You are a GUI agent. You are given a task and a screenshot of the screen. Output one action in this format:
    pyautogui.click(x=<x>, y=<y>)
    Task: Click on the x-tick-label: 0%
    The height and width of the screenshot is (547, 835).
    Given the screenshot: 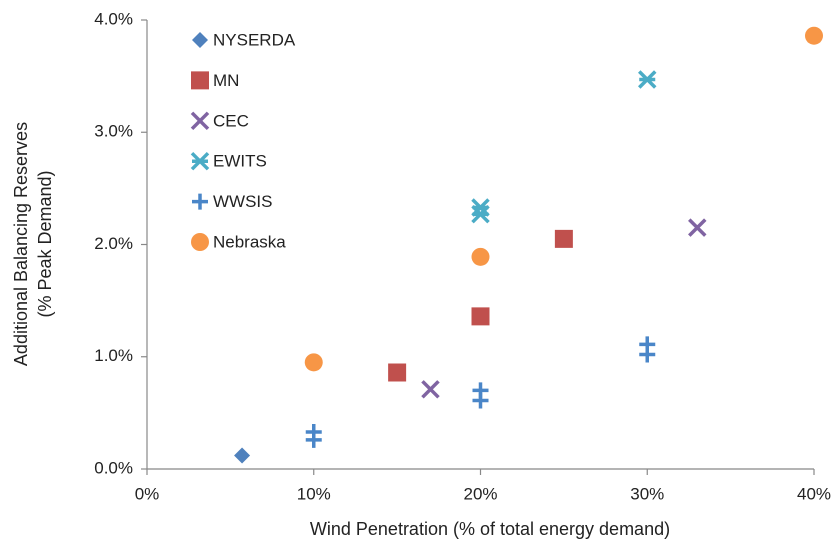 What is the action you would take?
    pyautogui.click(x=147, y=493)
    